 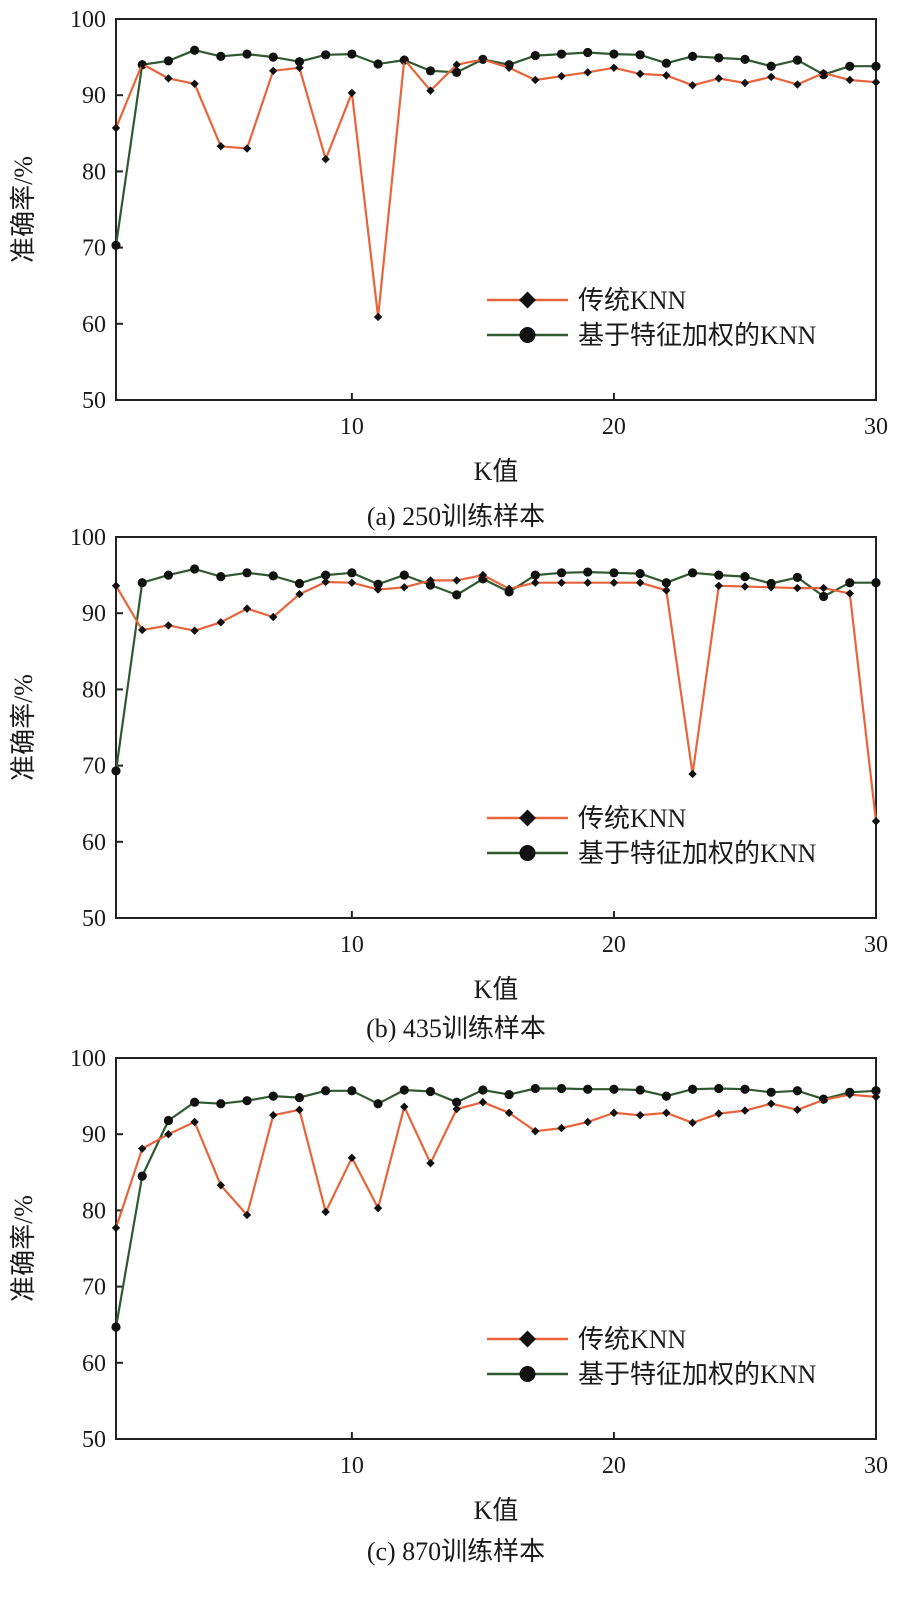 I want to click on legend-label-traditional-knn: 传统KNN, so click(x=632, y=1339).